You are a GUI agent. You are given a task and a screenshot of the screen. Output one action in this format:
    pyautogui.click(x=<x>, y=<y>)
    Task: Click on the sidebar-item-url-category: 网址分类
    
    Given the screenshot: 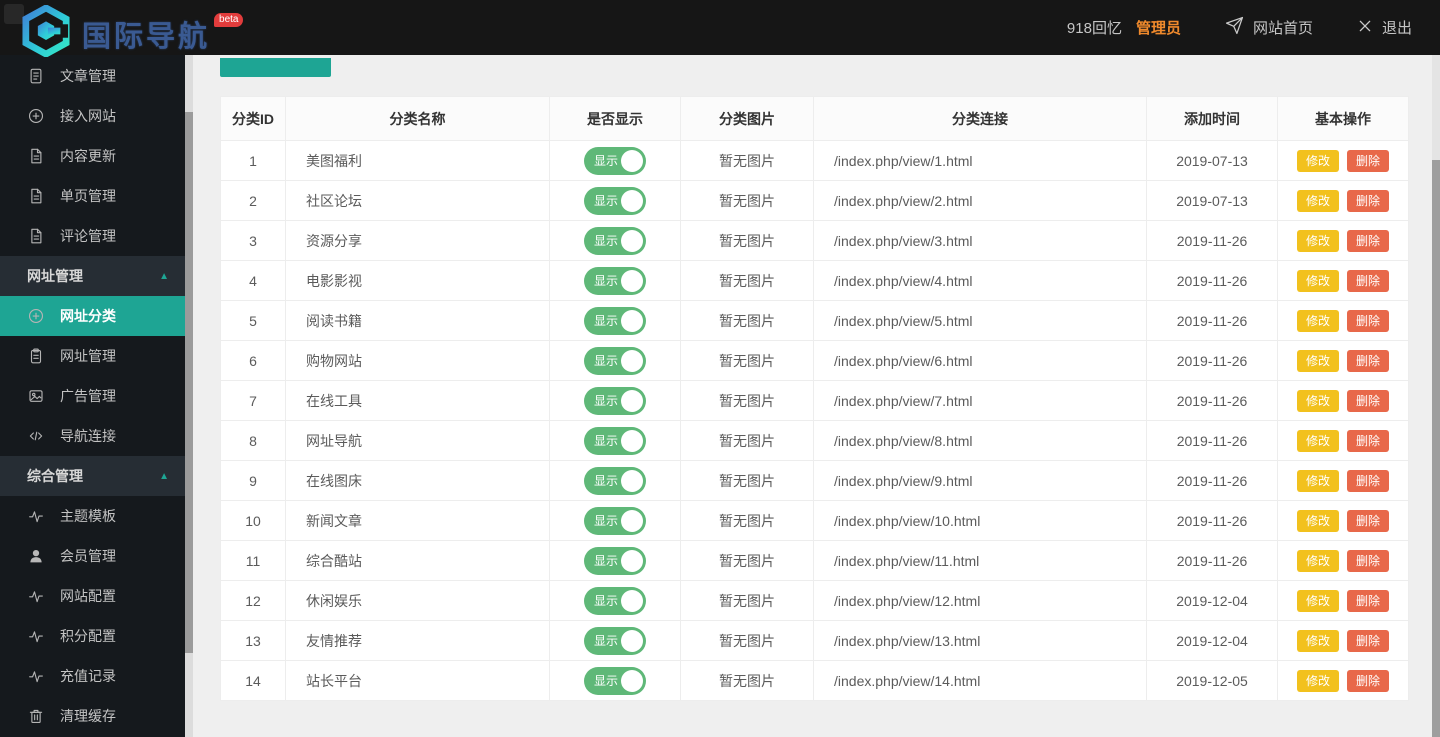 What is the action you would take?
    pyautogui.click(x=92, y=316)
    